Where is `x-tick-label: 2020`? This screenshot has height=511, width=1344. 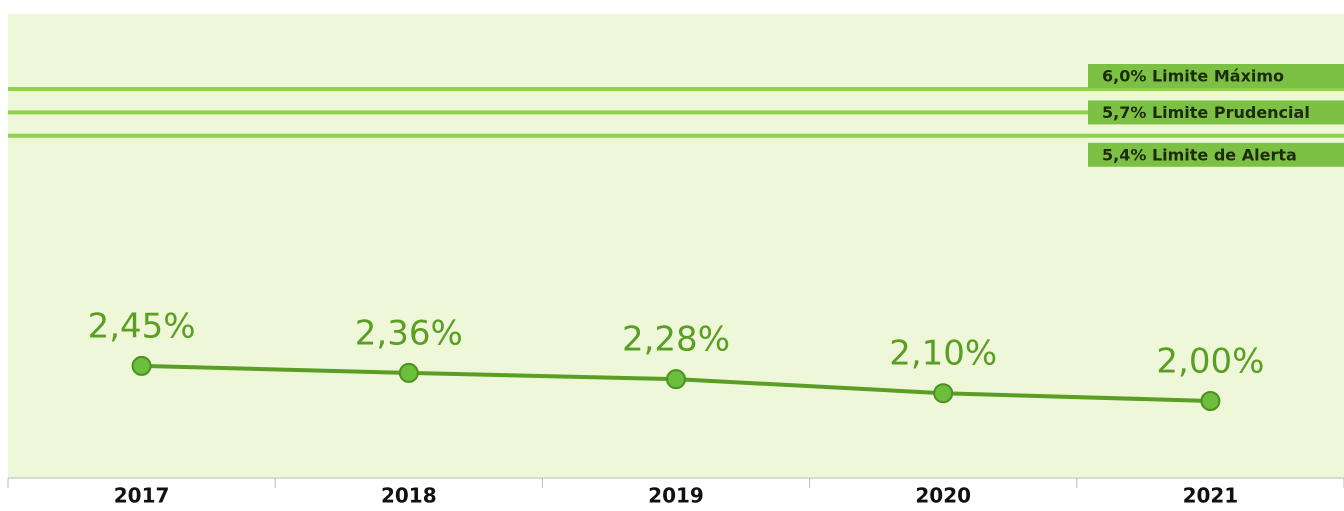
x-tick-label: 2020 is located at coordinates (943, 496).